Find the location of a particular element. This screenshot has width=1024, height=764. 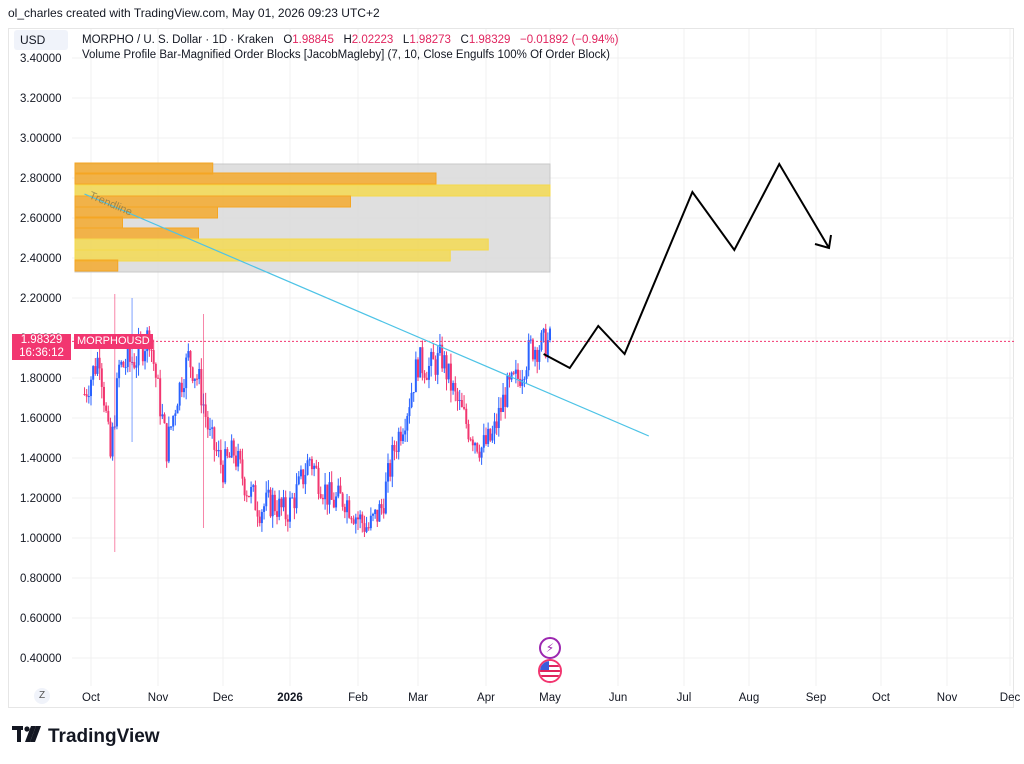

close-value: 1.98329 is located at coordinates (489, 40).